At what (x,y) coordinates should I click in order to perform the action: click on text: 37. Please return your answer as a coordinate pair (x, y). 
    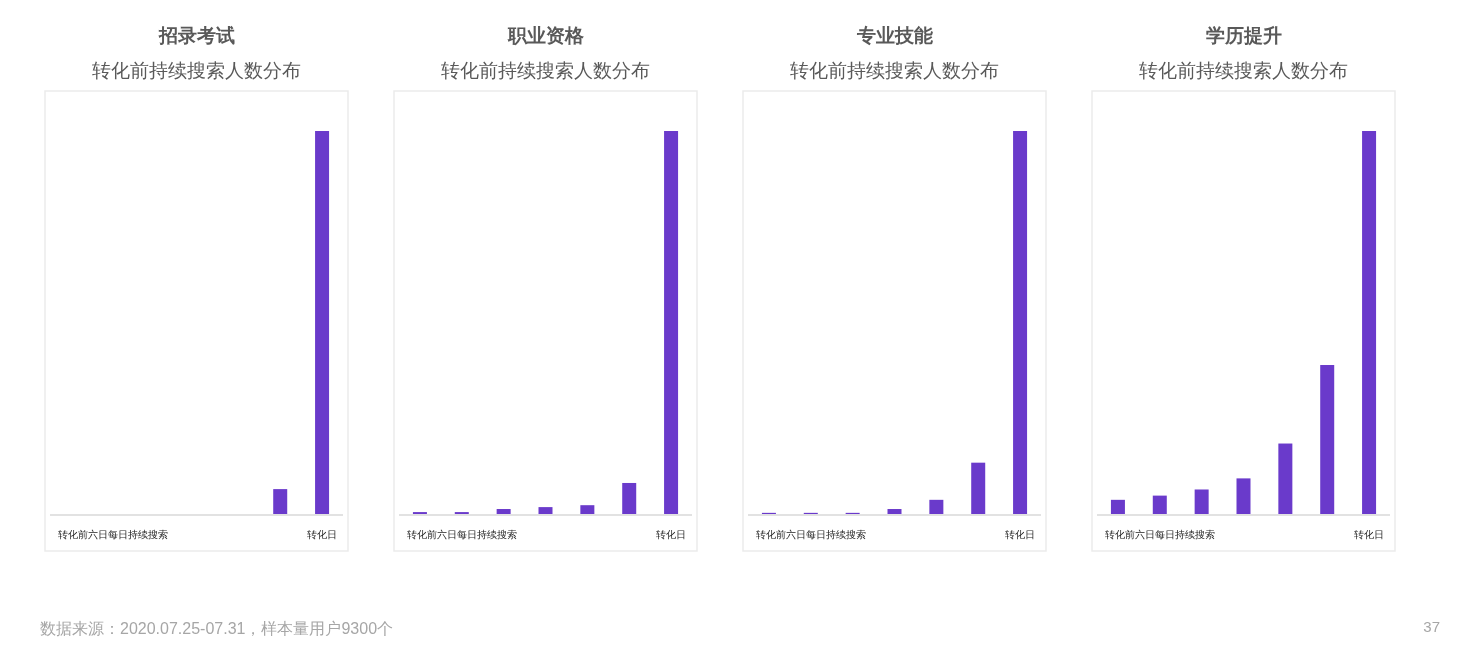
    Looking at the image, I should click on (1431, 626).